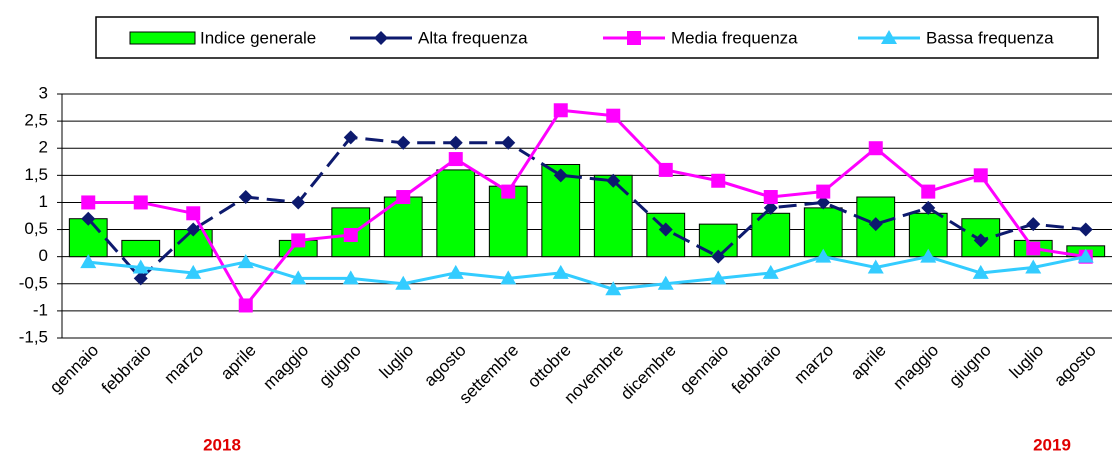 The width and height of the screenshot is (1118, 456). What do you see at coordinates (36, 120) in the screenshot?
I see `y-tick-label: 2,5` at bounding box center [36, 120].